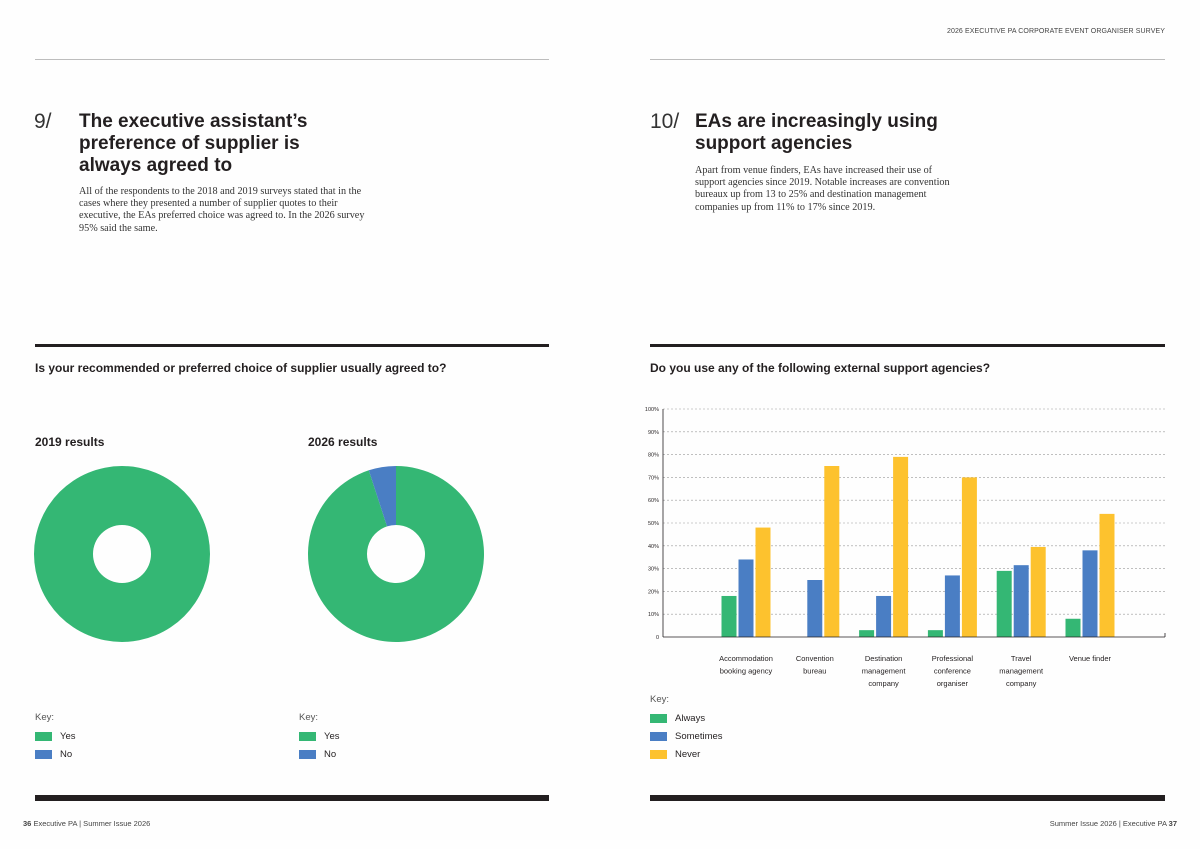  Describe the element at coordinates (653, 478) in the screenshot. I see `y-tick-label: 70%` at that location.